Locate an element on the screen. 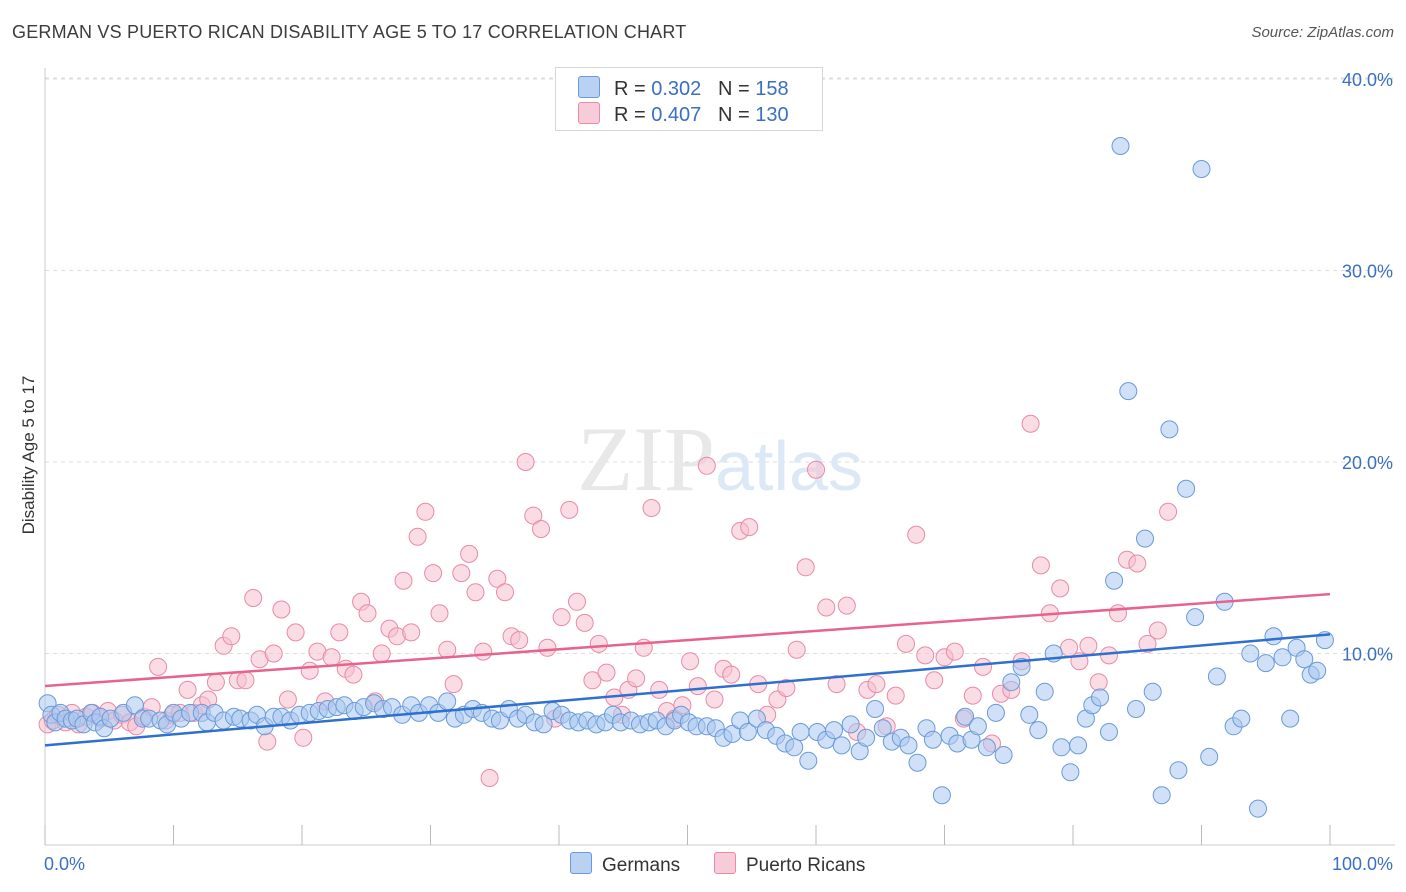 This screenshot has width=1406, height=892. watermark-zip: ZIP is located at coordinates (646, 459).